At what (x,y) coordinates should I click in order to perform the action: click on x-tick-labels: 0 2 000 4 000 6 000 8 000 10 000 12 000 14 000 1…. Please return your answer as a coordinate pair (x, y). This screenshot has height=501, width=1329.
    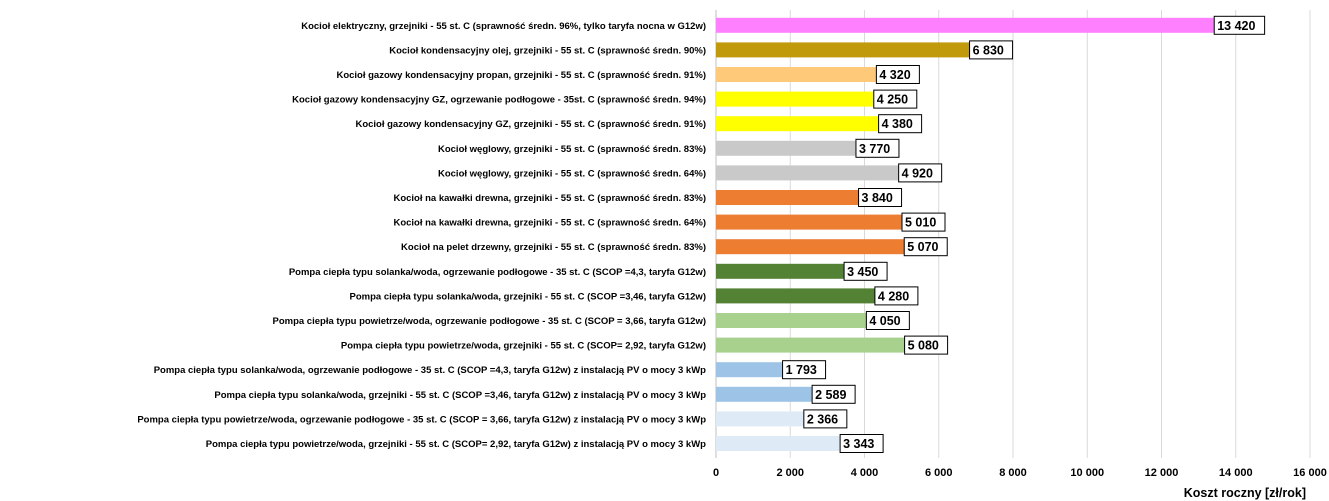
    Looking at the image, I should click on (1020, 473).